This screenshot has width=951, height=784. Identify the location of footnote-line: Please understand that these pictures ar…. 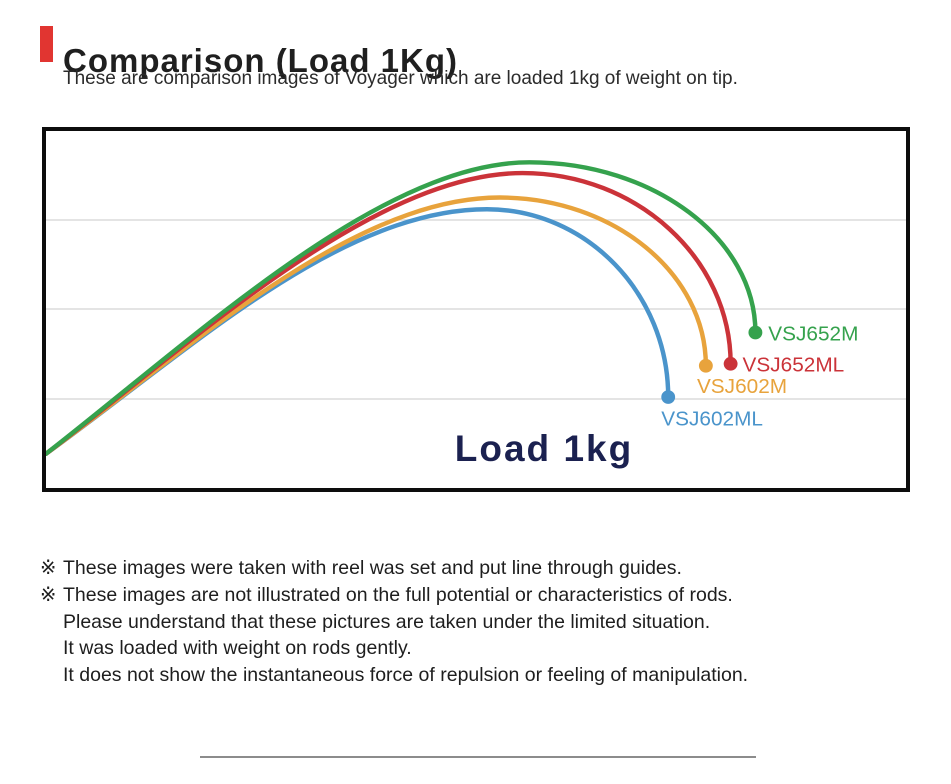
(394, 622).